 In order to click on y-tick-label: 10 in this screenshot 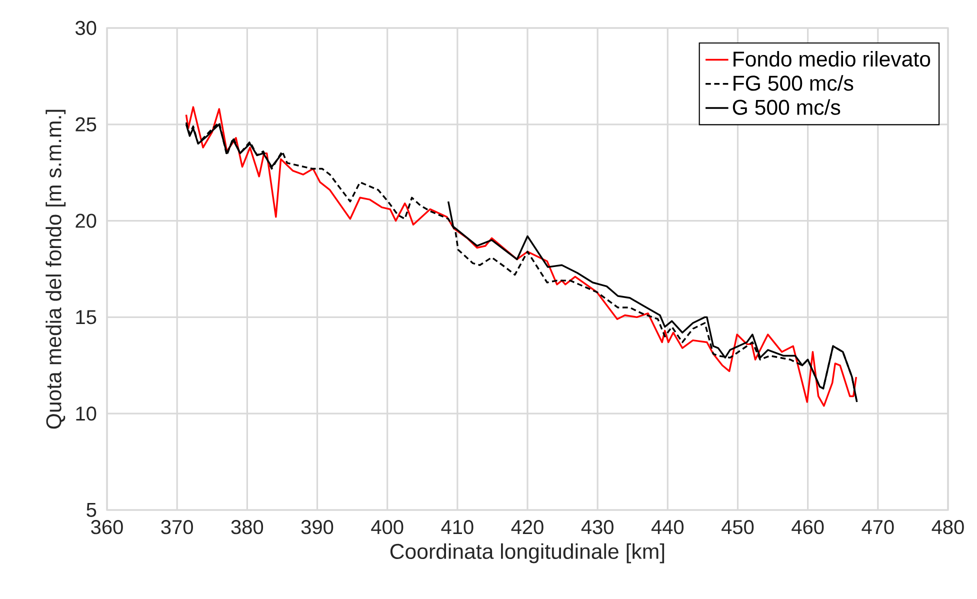, I will do `click(86, 413)`.